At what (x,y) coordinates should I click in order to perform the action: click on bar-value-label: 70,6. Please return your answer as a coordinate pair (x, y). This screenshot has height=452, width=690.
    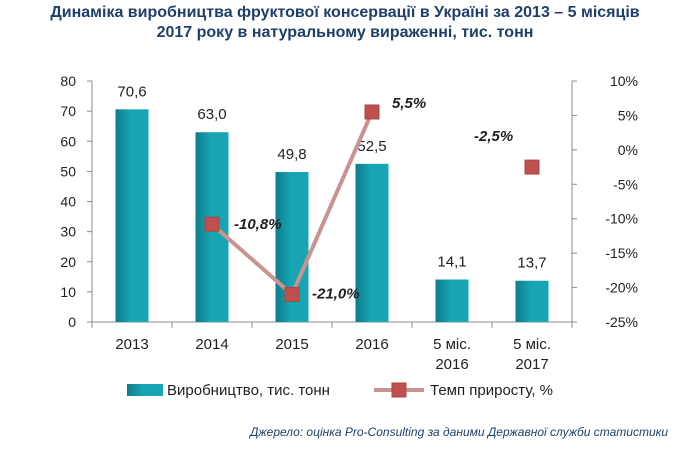
    Looking at the image, I should click on (131, 91).